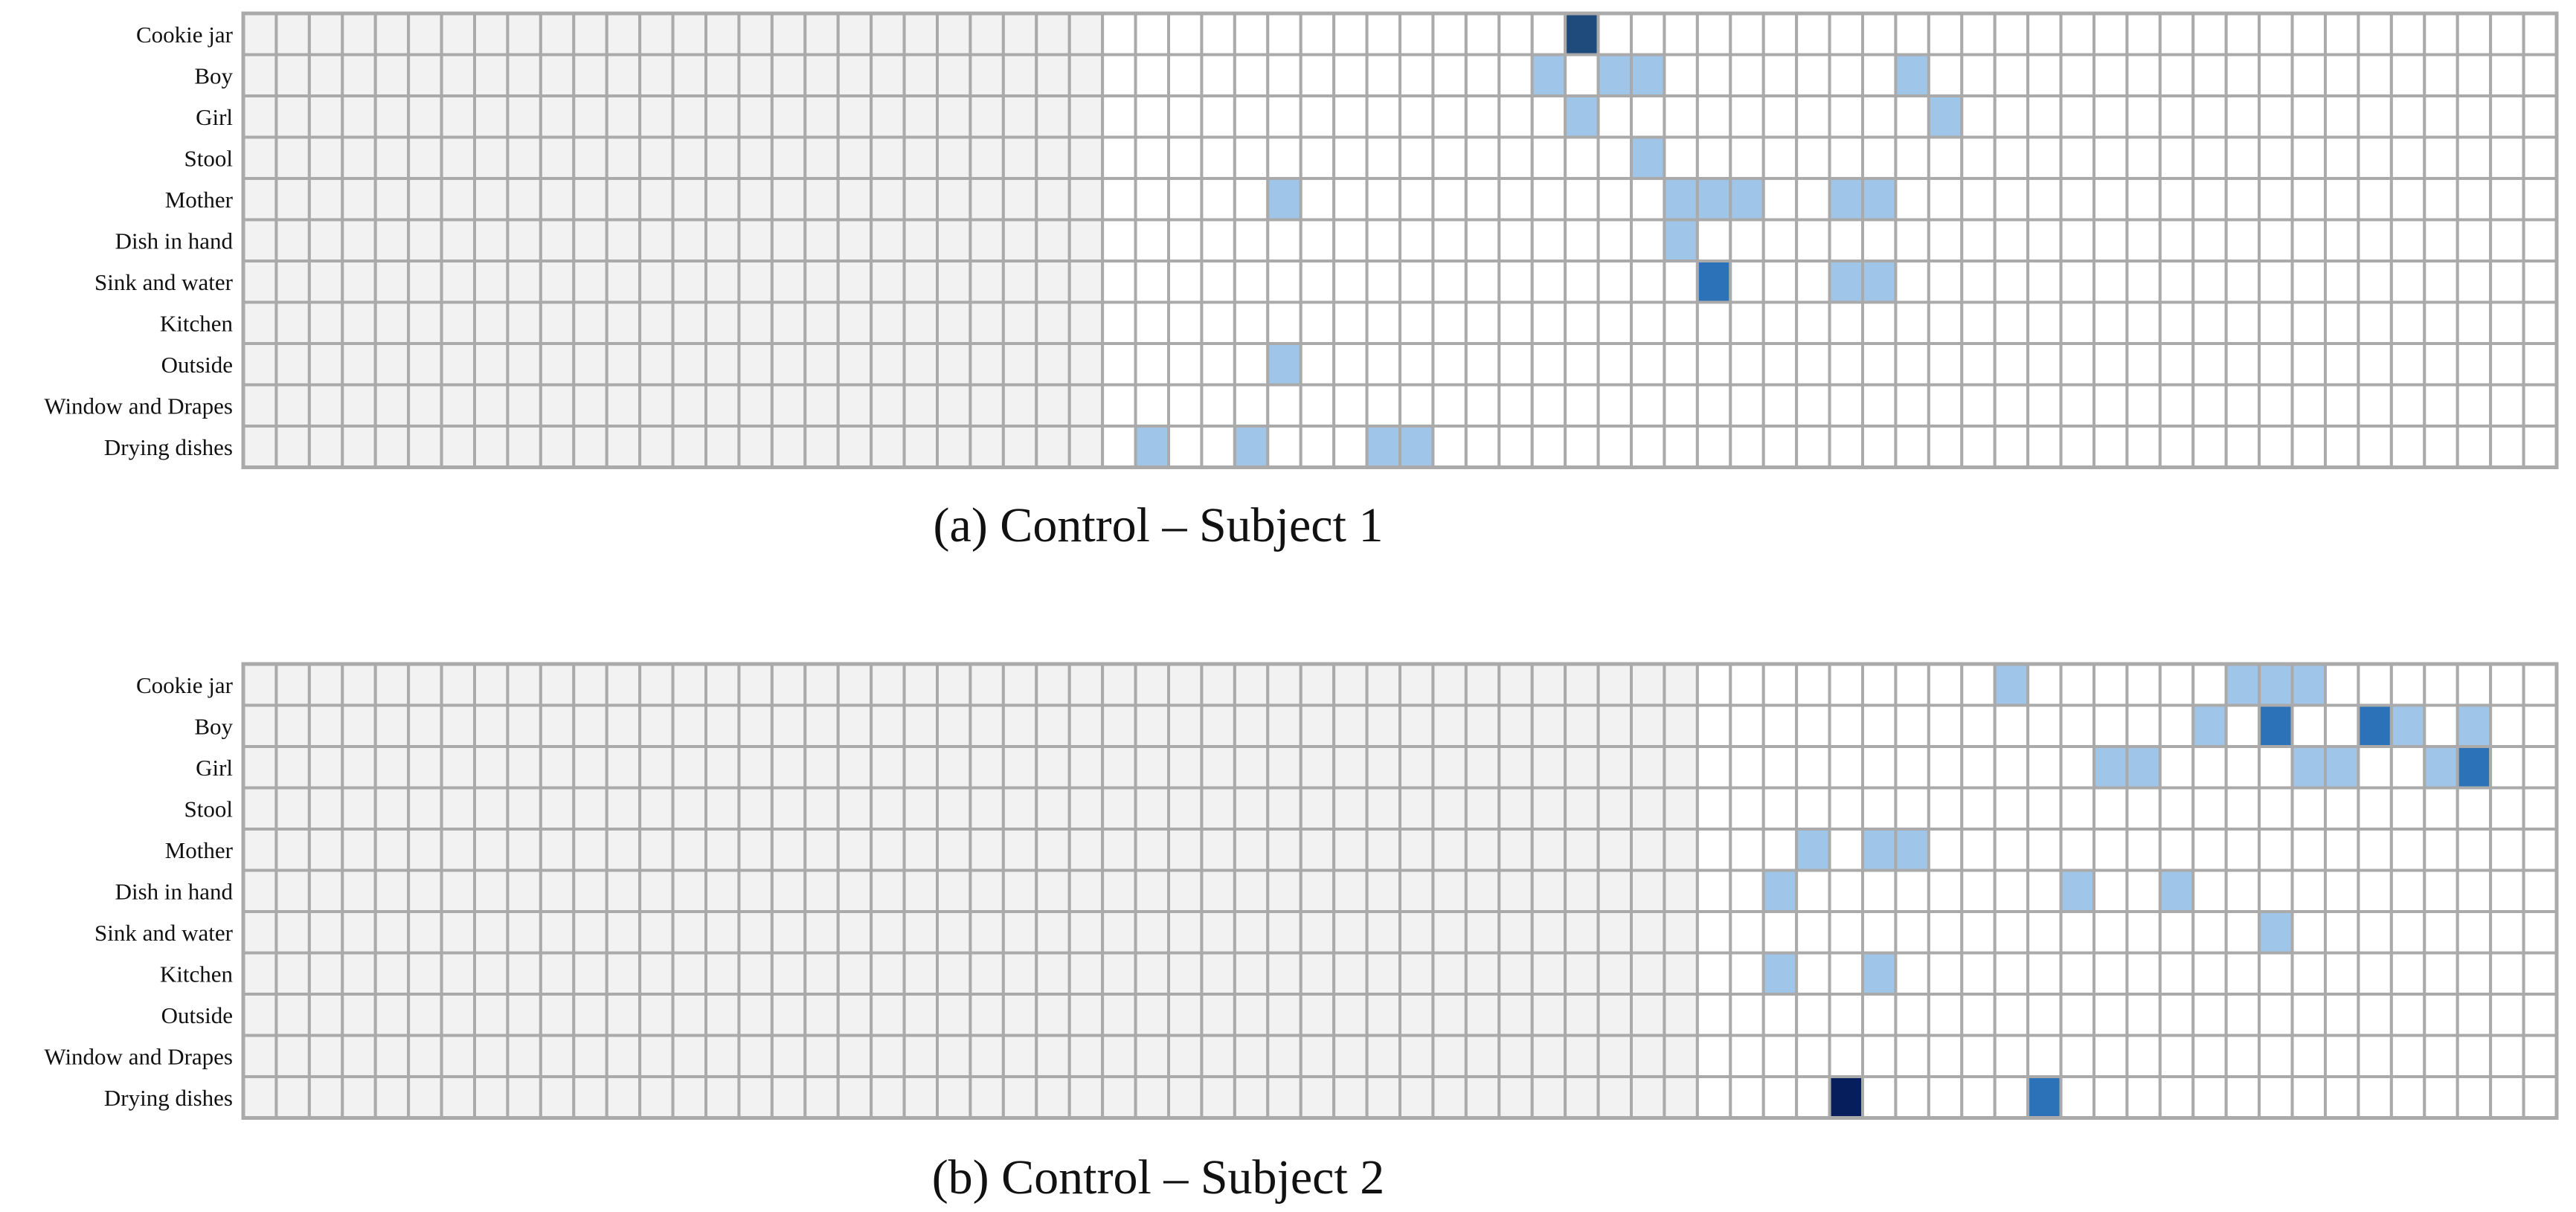 This screenshot has width=2576, height=1212. I want to click on row-label: Drying dishes, so click(168, 447).